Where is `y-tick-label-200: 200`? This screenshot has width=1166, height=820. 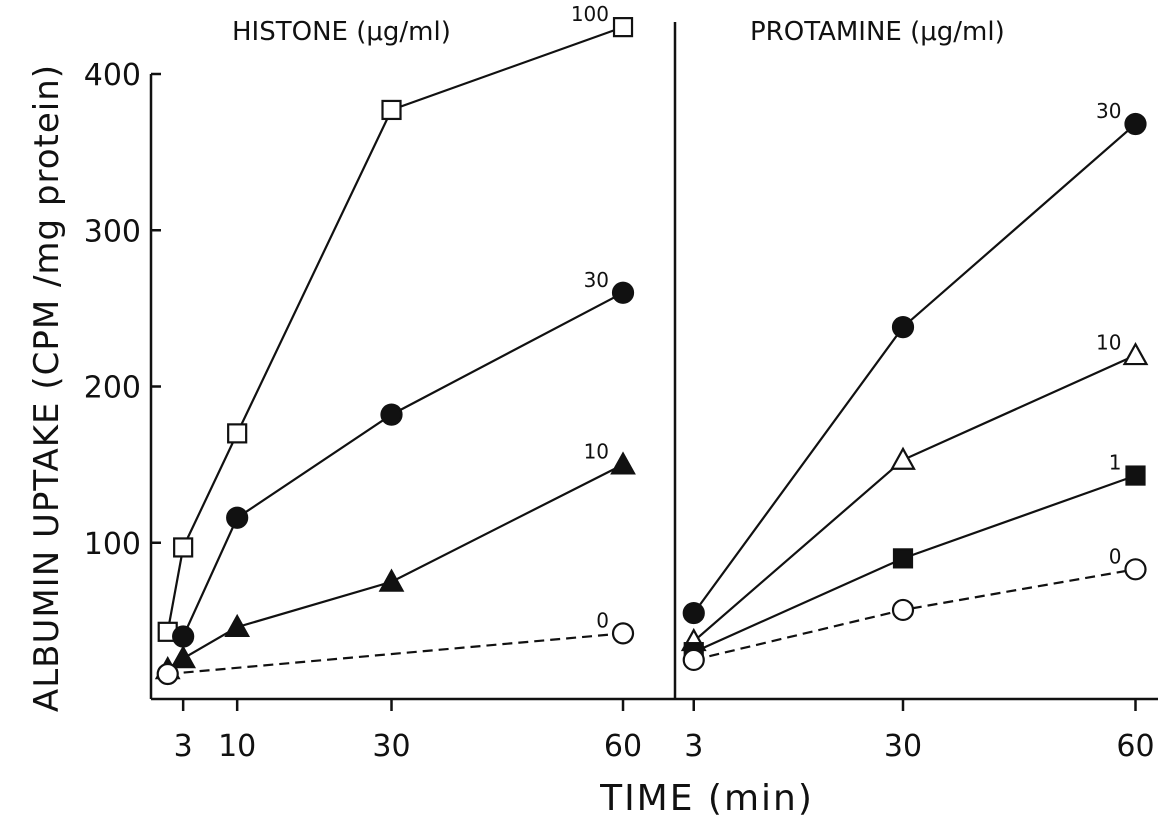
y-tick-label-200: 200 is located at coordinates (112, 388).